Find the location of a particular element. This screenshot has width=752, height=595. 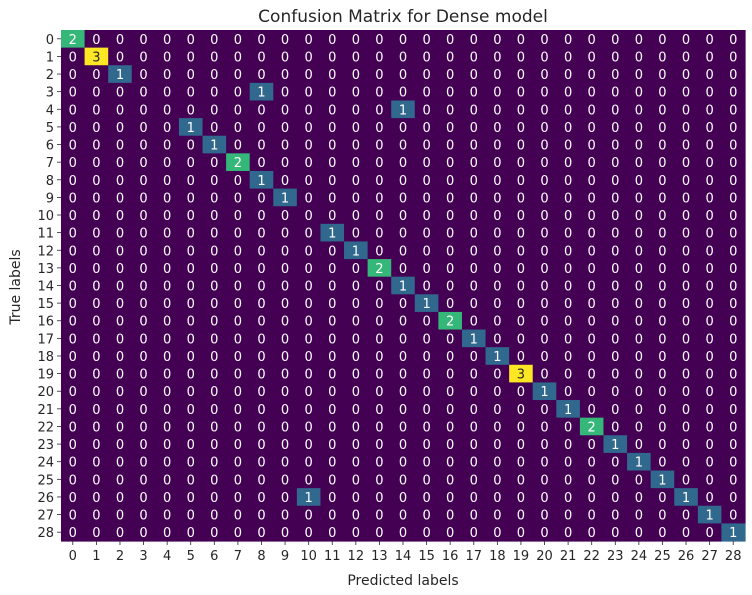

cell-value-r24-c23: 0 is located at coordinates (615, 463).